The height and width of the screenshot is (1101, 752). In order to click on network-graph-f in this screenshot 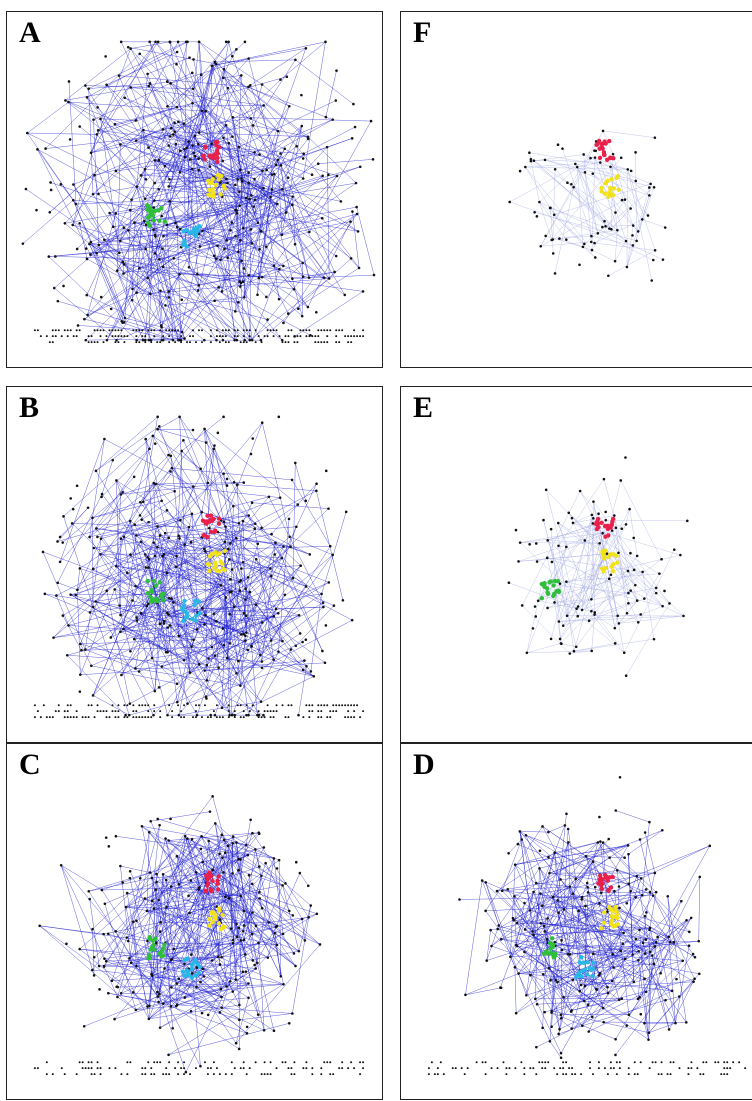, I will do `click(587, 205)`.